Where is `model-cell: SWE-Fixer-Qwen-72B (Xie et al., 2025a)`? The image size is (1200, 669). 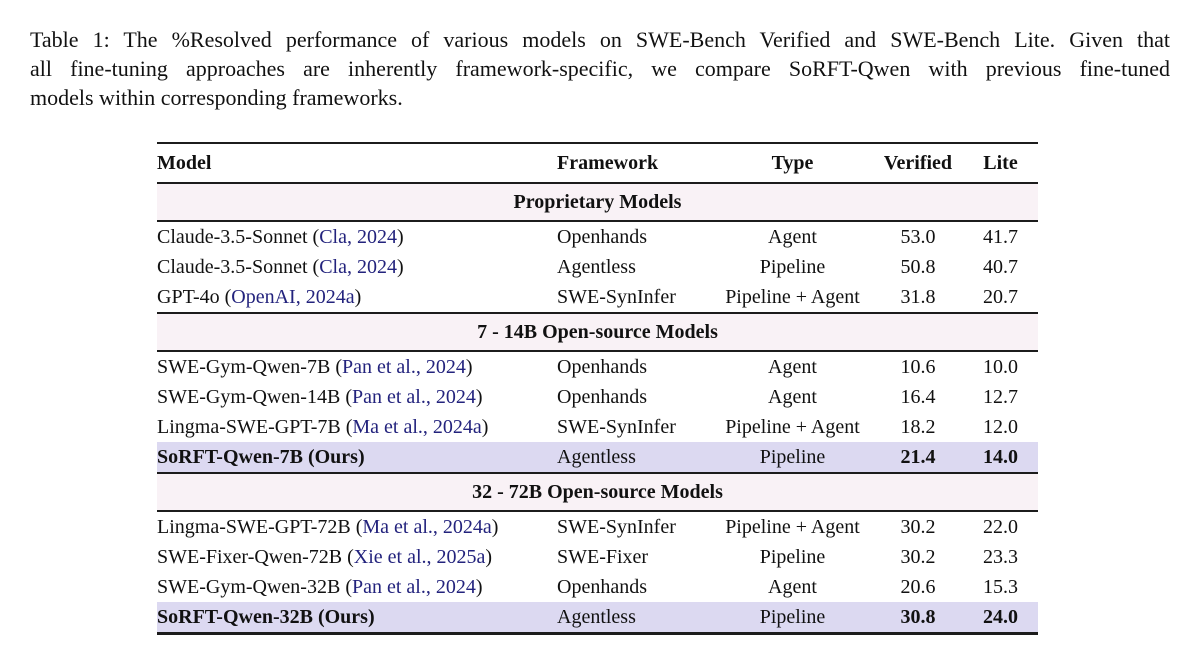 model-cell: SWE-Fixer-Qwen-72B (Xie et al., 2025a) is located at coordinates (325, 556).